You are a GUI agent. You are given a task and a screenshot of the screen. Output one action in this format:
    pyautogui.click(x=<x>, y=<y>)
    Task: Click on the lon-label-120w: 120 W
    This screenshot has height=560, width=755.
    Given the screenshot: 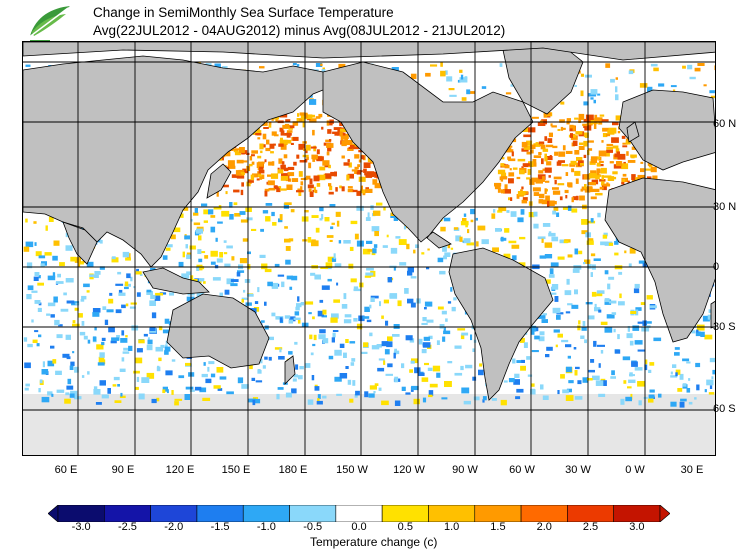 What is the action you would take?
    pyautogui.click(x=409, y=470)
    